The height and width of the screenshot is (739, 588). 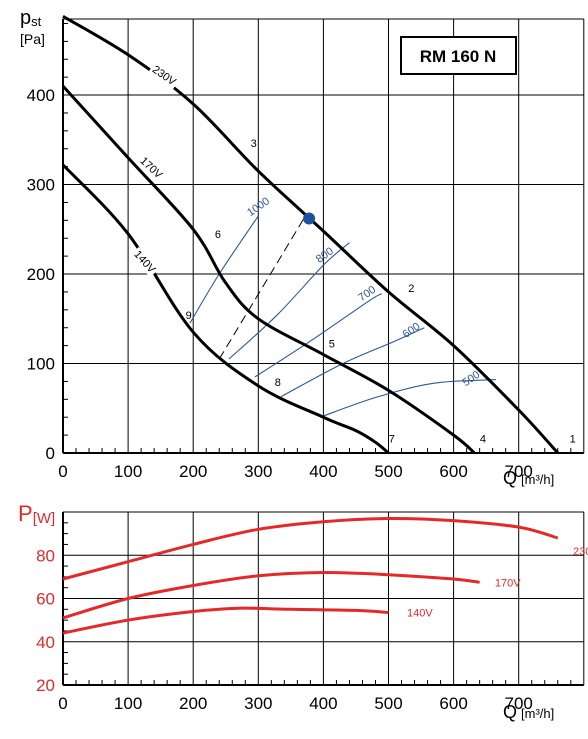 I want to click on pressure-ylabel-sub: st, so click(x=36, y=21).